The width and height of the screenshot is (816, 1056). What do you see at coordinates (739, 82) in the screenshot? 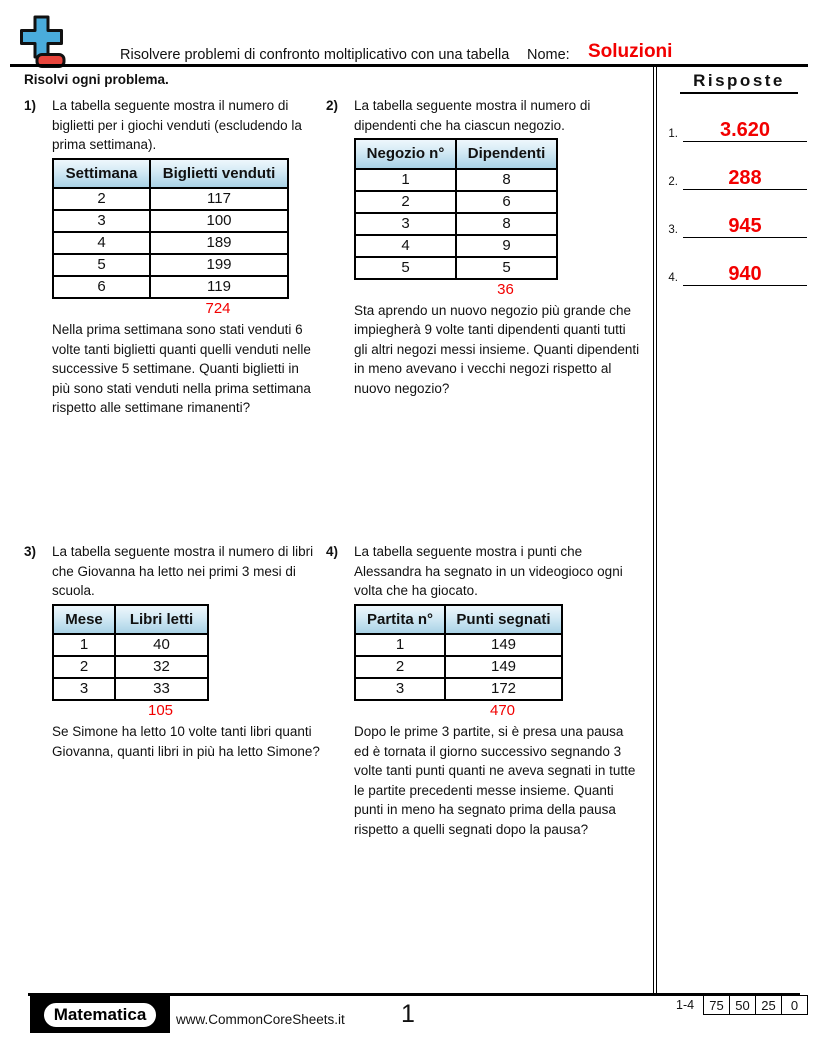
I see `answers-title: Risposte` at bounding box center [739, 82].